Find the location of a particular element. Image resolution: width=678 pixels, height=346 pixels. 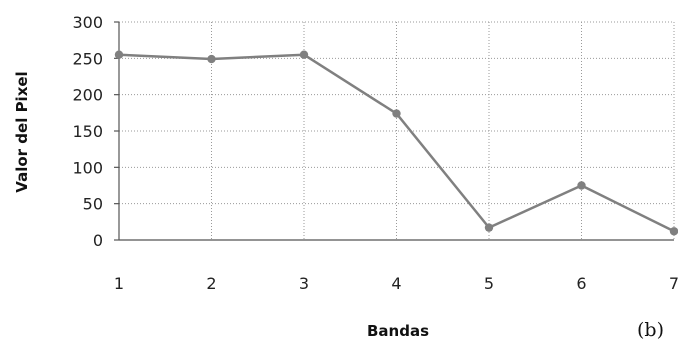

x-tick-labels: 1 2 3 4 5 6 7 is located at coordinates (396, 283).